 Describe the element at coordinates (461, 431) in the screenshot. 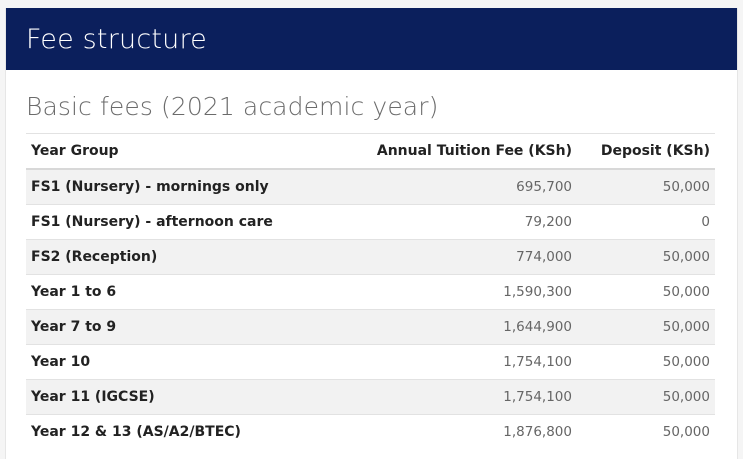

I see `tuition-cell: 1,876,800` at that location.